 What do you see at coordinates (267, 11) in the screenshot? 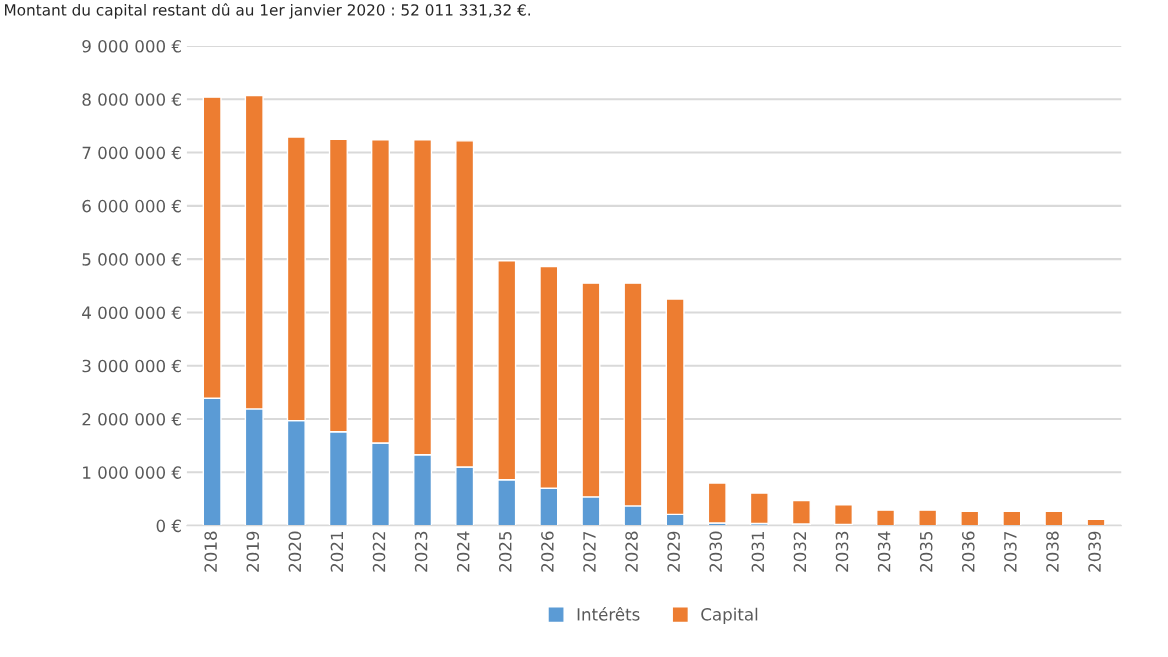
I see `text: Montant du capital restant dû au 1er janvier 2020 : 52 011 331,32 €.` at bounding box center [267, 11].